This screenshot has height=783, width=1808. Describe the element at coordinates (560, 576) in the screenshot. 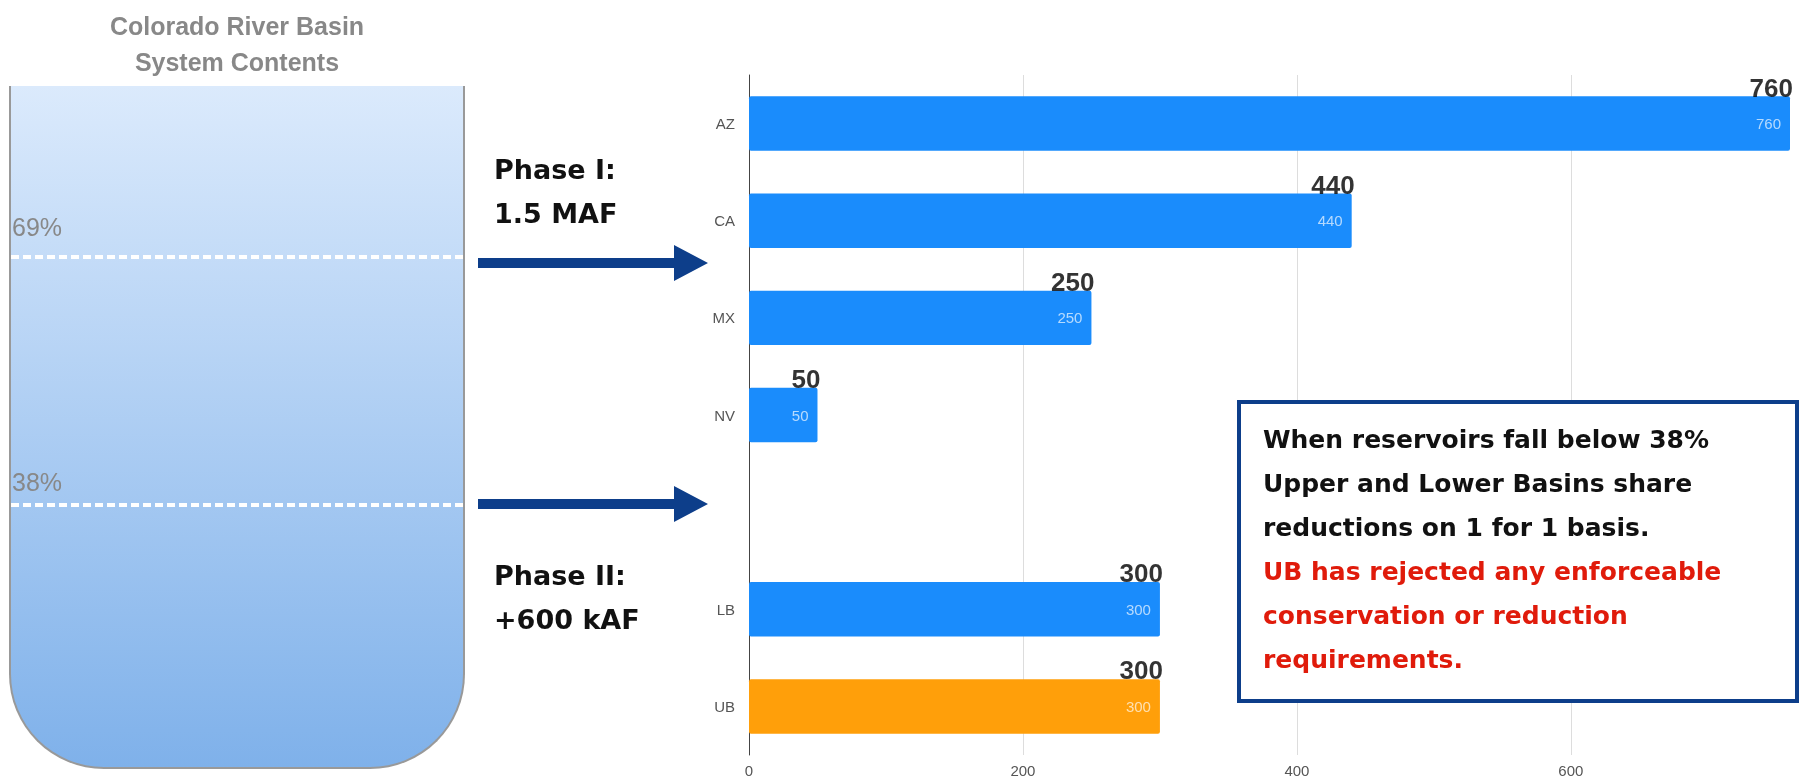

I see `text: Phase II:` at that location.